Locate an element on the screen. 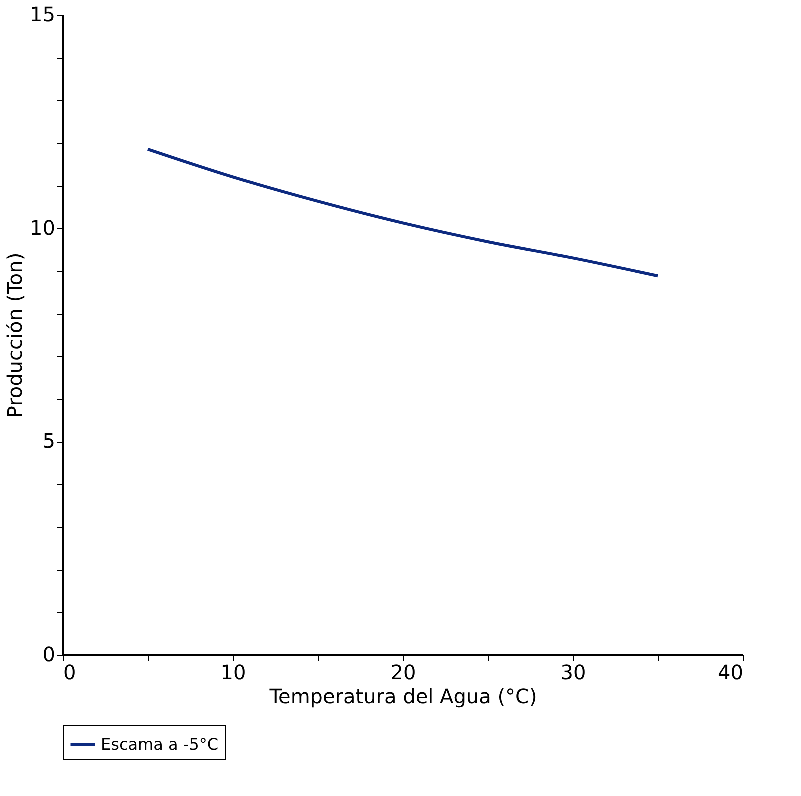 The width and height of the screenshot is (801, 796). x-tick-label: 40 is located at coordinates (731, 672).